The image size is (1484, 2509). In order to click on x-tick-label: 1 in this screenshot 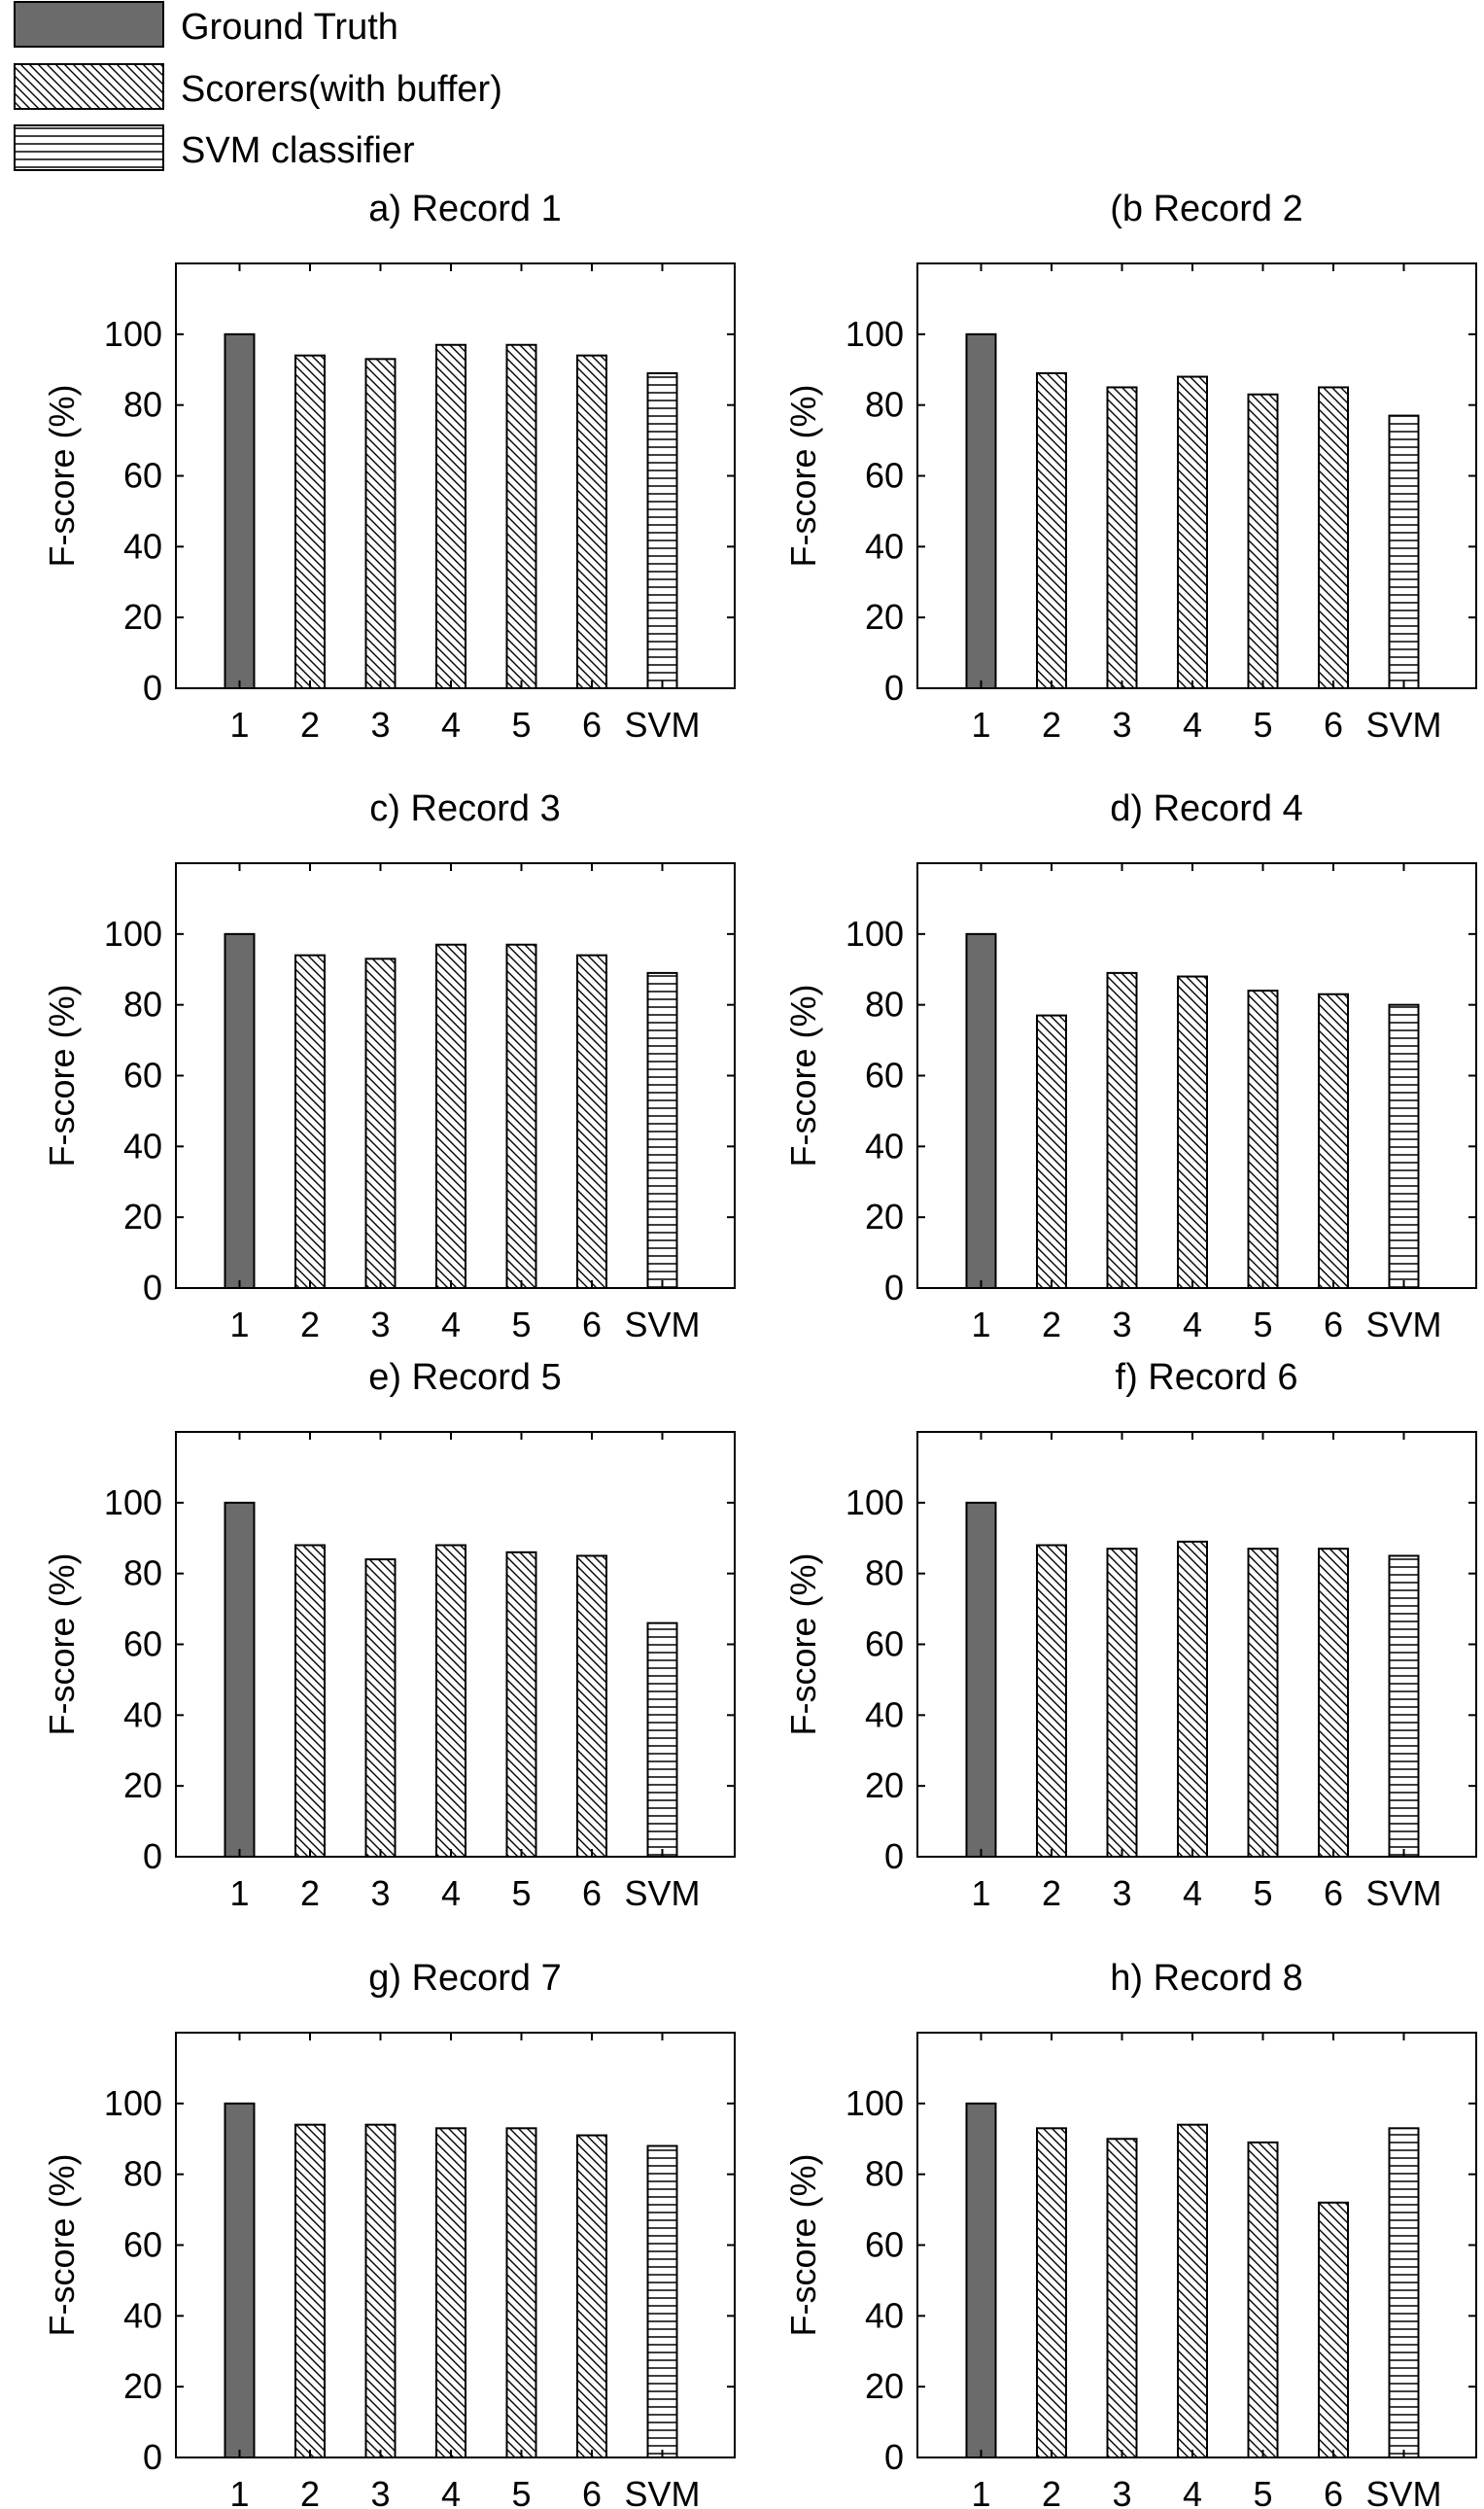, I will do `click(239, 1893)`.